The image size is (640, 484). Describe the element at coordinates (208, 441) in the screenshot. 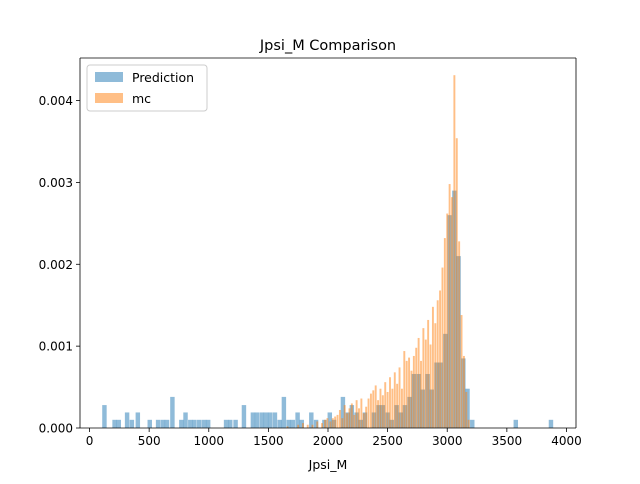

I see `x-tick-label: 1000` at that location.